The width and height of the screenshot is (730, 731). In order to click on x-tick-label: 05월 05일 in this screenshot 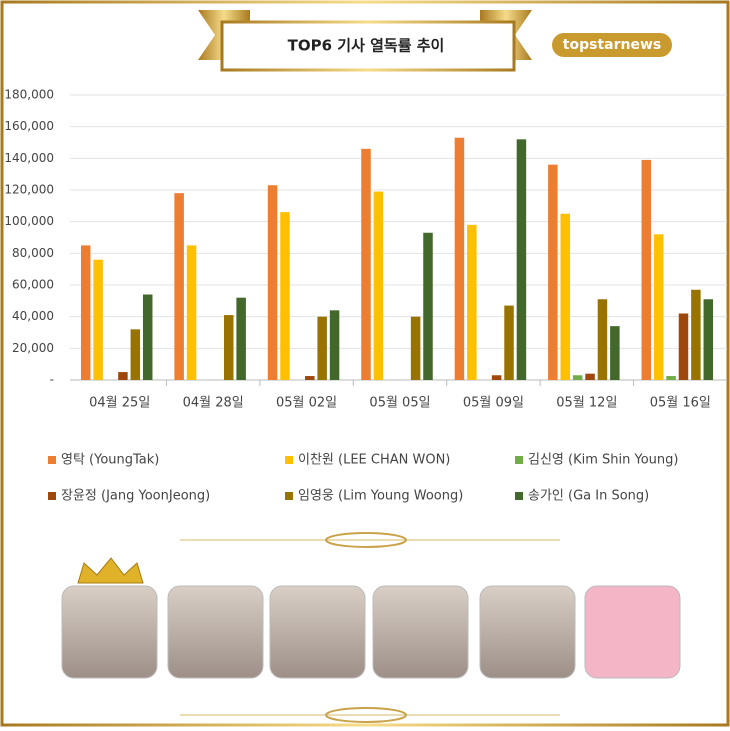, I will do `click(399, 403)`.